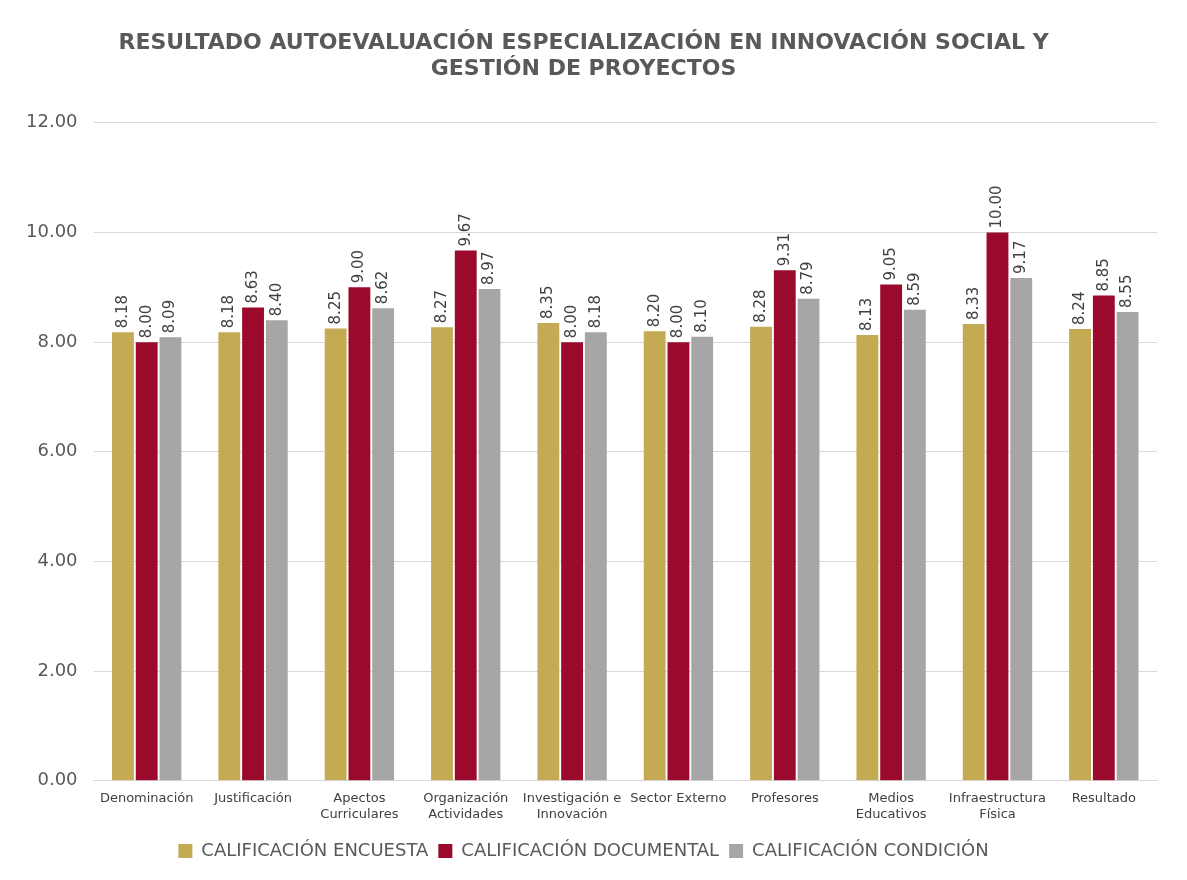 The height and width of the screenshot is (880, 1187). I want to click on data-label: 8.35, so click(547, 302).